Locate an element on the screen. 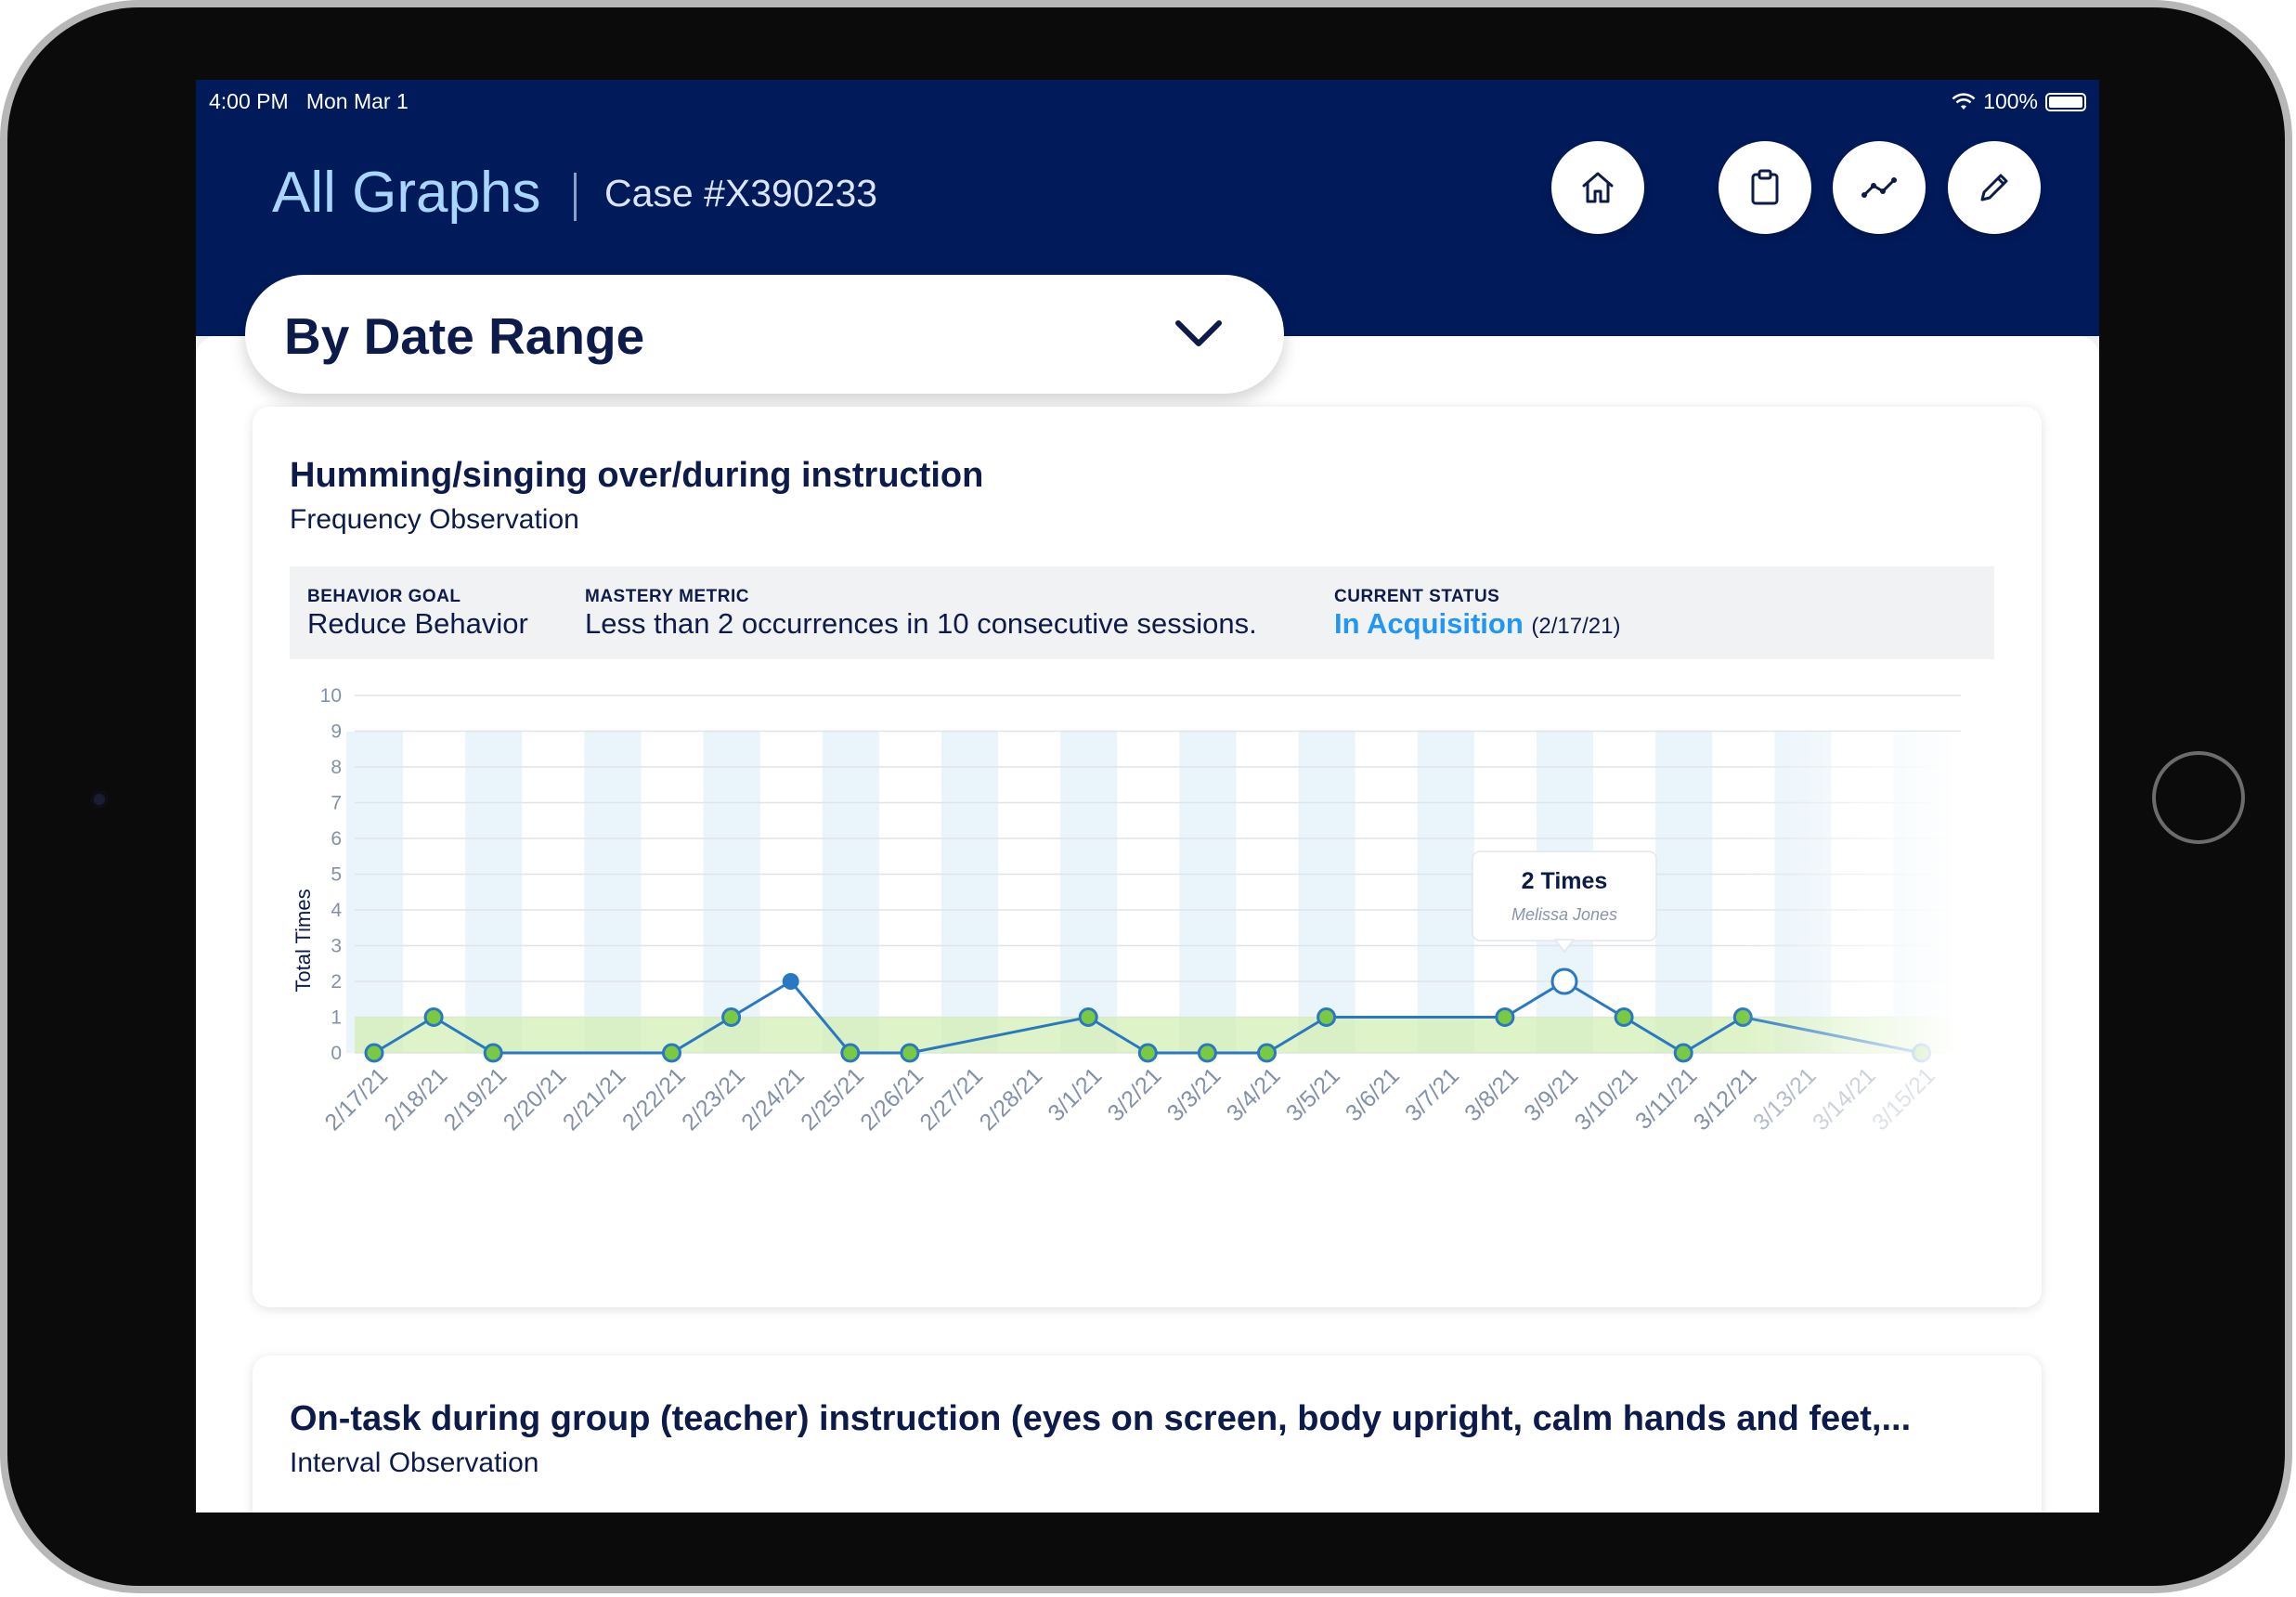 The height and width of the screenshot is (1597, 2296). page-title: All Graphs is located at coordinates (406, 193).